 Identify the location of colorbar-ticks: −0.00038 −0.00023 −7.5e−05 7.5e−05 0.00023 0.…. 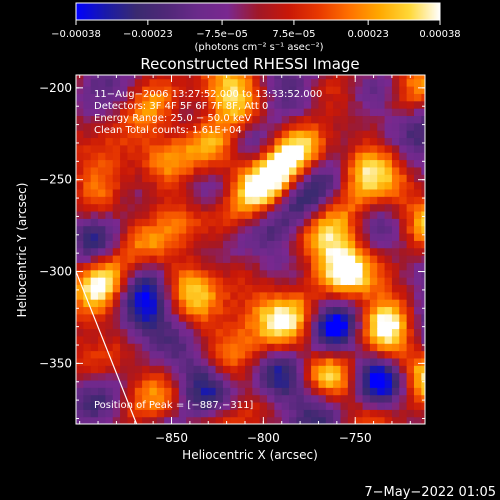
(256, 30).